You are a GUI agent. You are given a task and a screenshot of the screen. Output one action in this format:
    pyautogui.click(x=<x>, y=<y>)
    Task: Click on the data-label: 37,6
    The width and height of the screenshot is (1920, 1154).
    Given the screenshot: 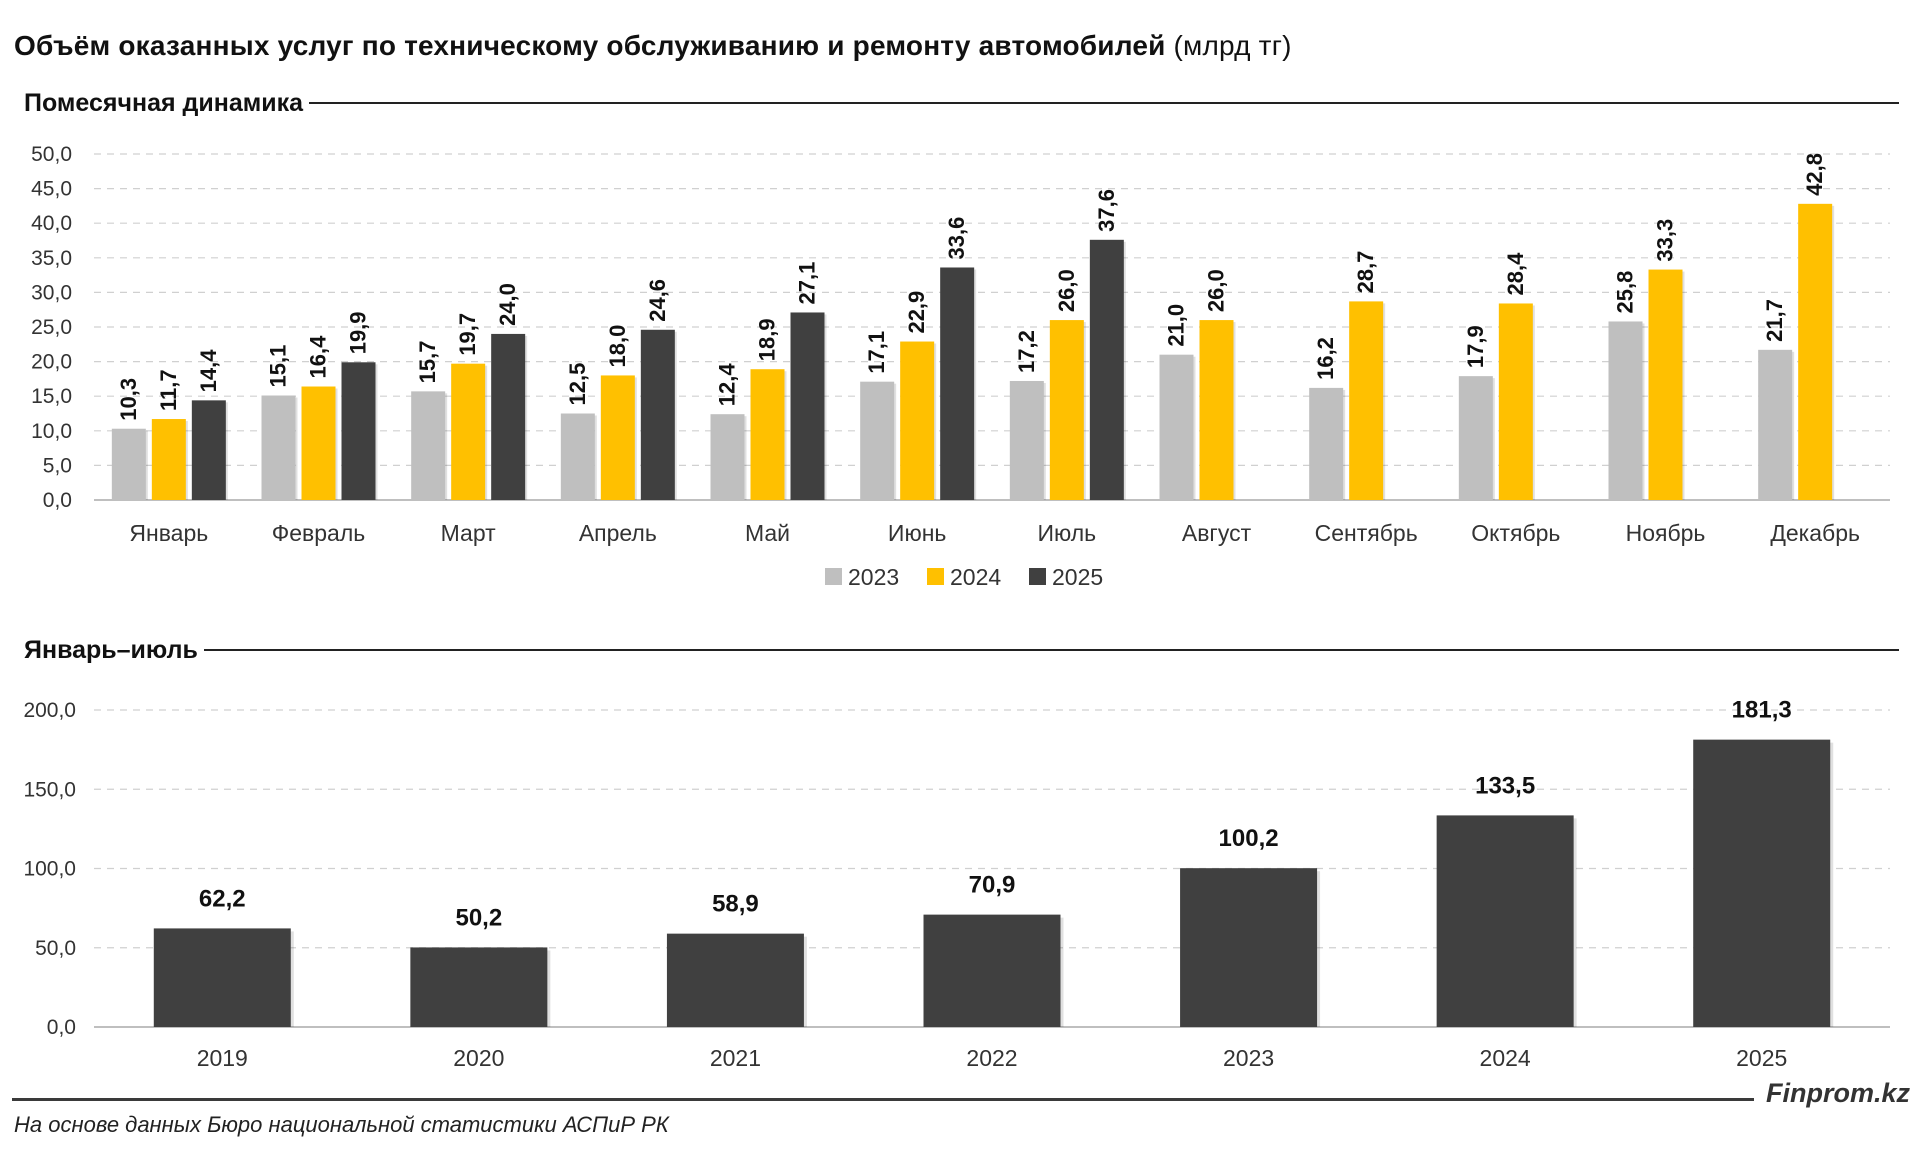 What is the action you would take?
    pyautogui.click(x=1106, y=210)
    